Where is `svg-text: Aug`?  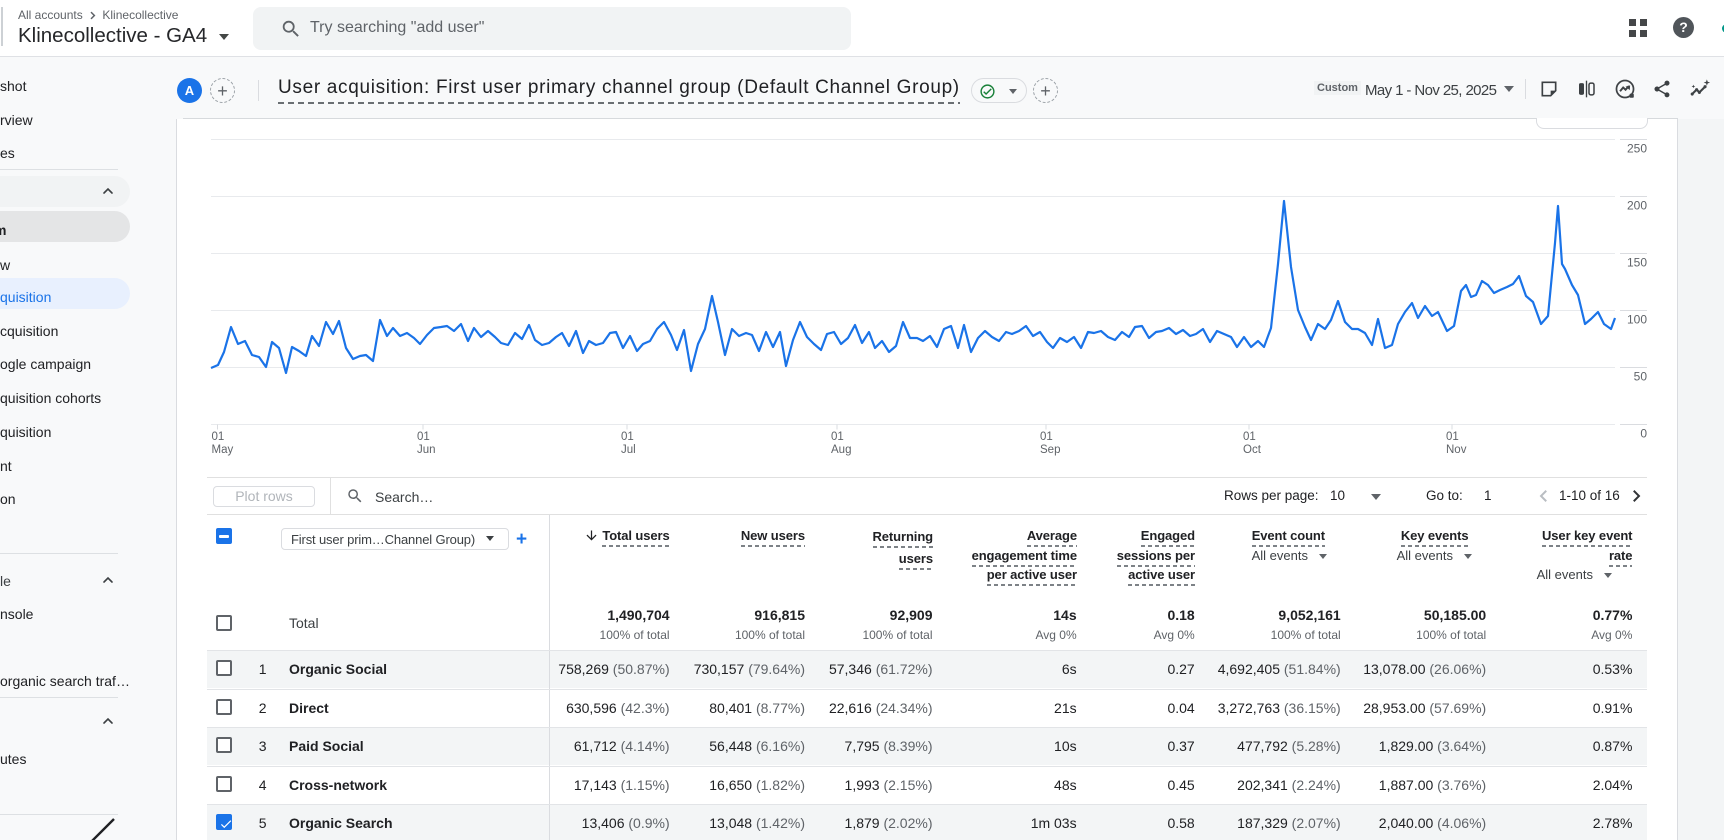 svg-text: Aug is located at coordinates (841, 450).